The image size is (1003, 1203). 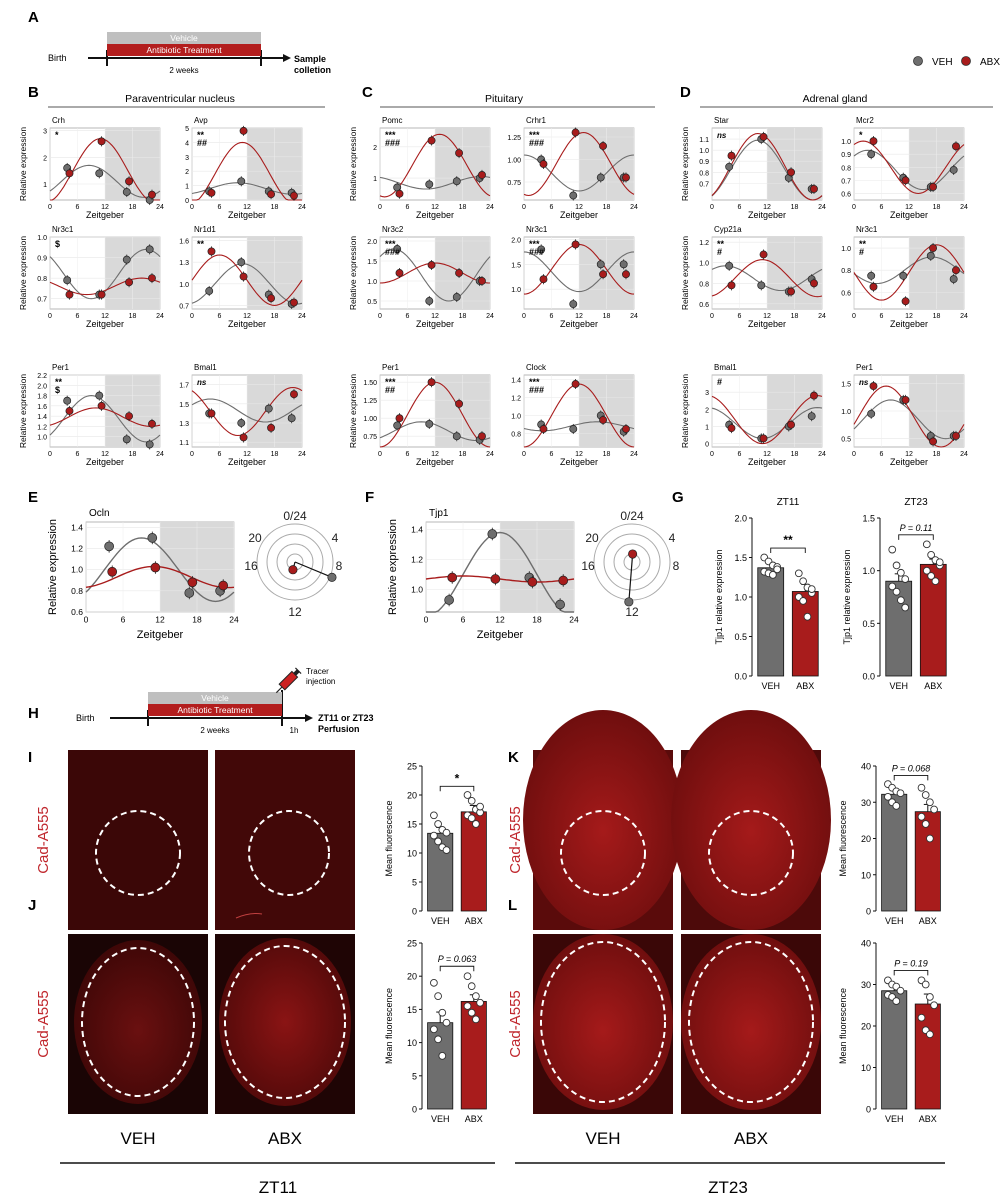 What do you see at coordinates (390, 390) in the screenshot?
I see `significance-label: ##` at bounding box center [390, 390].